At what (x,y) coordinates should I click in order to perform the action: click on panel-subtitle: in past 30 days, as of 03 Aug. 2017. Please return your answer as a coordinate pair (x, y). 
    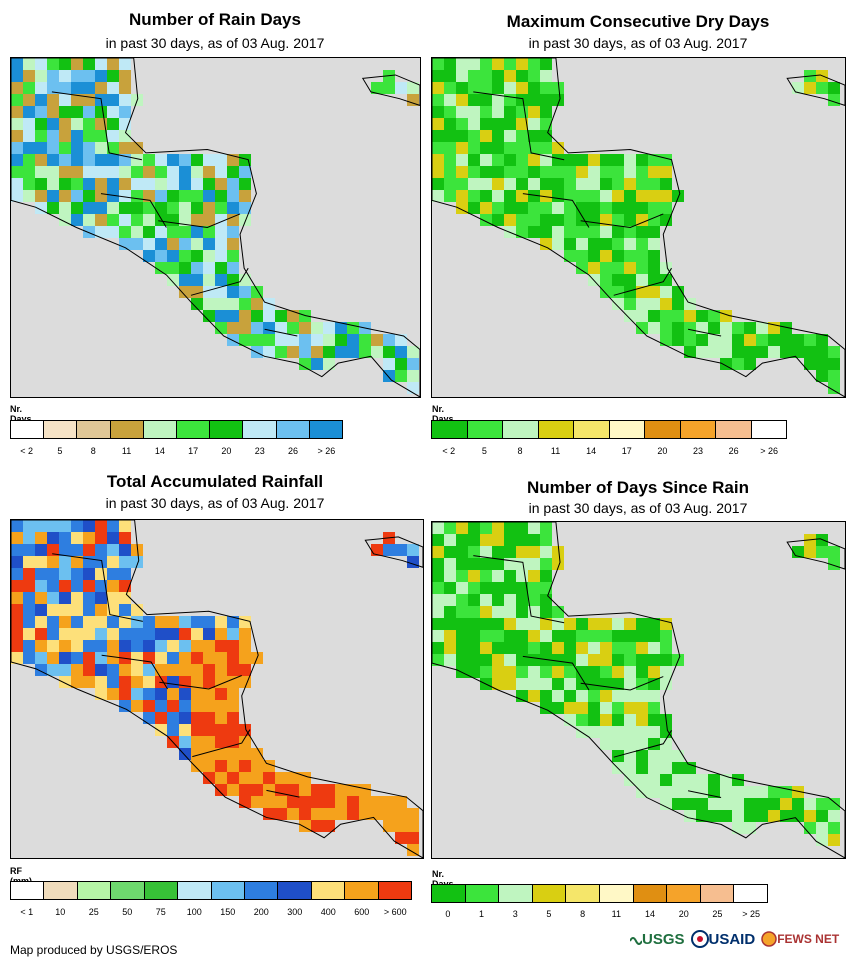
    Looking at the image, I should click on (215, 43).